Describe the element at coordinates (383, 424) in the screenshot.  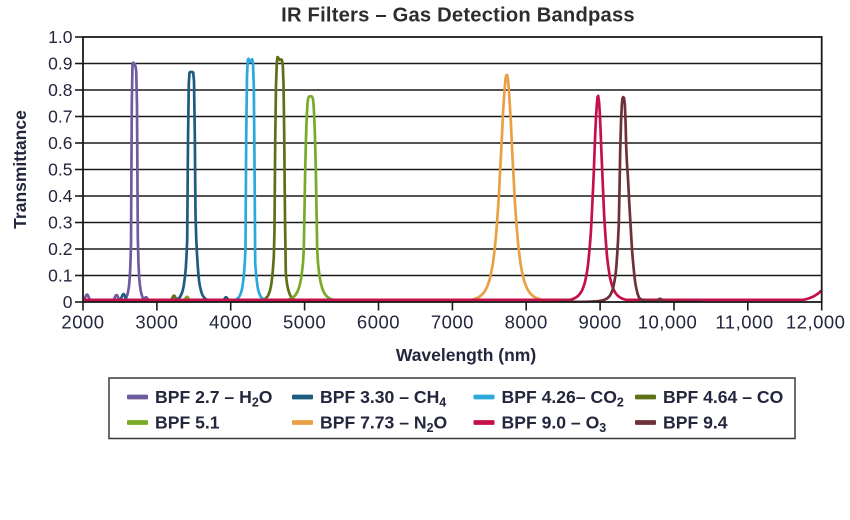
I see `svg-text: BPF 7.73 – N2​O` at that location.